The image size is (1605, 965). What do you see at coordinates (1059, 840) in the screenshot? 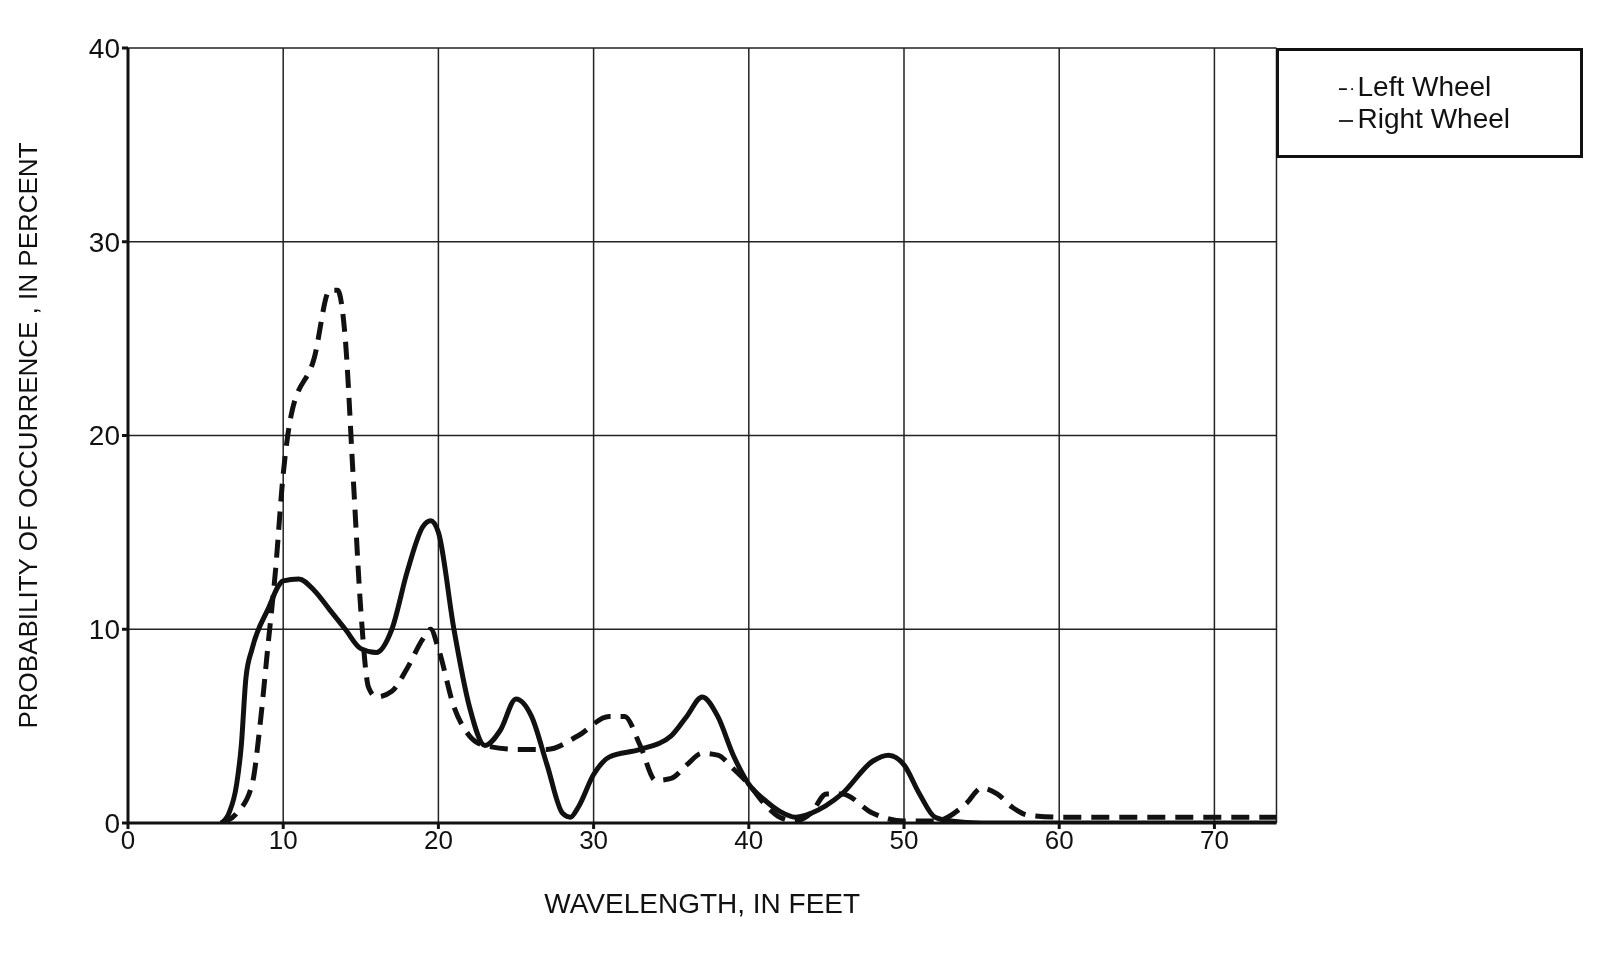
I see `x-tick-label: 60` at bounding box center [1059, 840].